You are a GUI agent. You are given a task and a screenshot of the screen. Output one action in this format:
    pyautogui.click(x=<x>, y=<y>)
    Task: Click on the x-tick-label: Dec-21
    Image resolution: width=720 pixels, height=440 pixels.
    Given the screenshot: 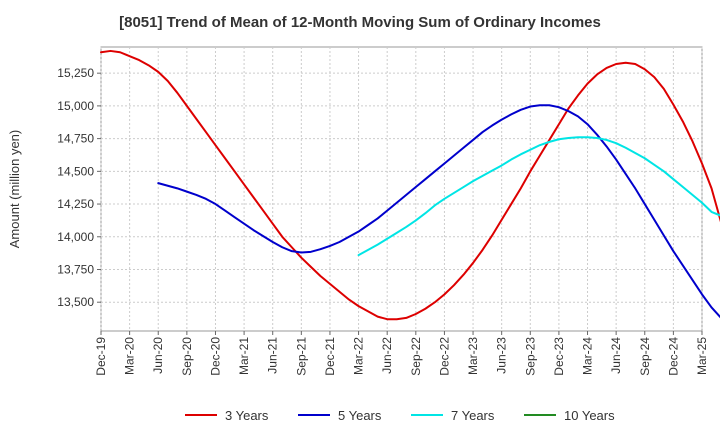 What is the action you would take?
    pyautogui.click(x=330, y=356)
    